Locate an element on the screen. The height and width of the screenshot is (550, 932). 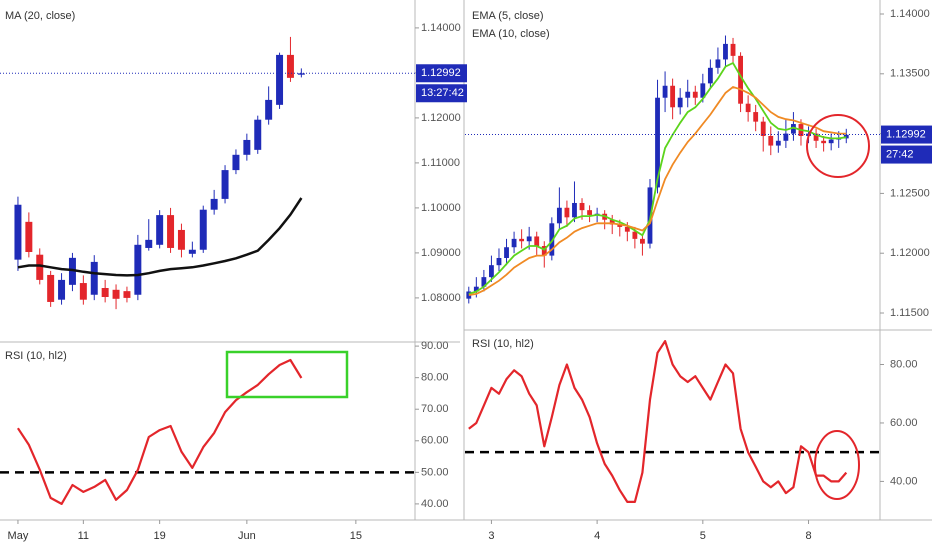
x-tick-label: 3 is located at coordinates (491, 536).